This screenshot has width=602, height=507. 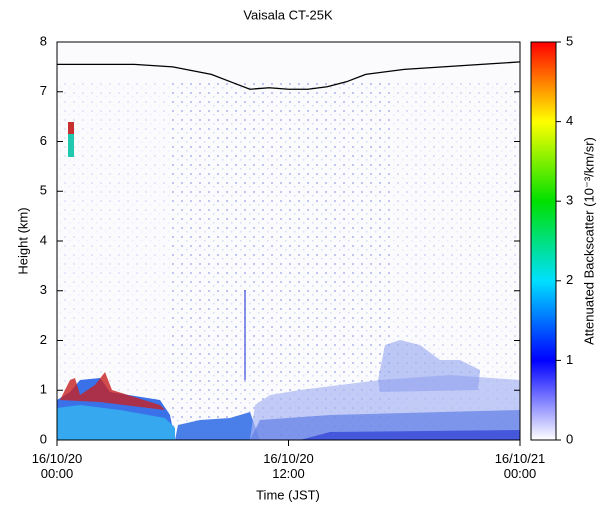 I want to click on colorbar-tick-label: 3, so click(x=569, y=200).